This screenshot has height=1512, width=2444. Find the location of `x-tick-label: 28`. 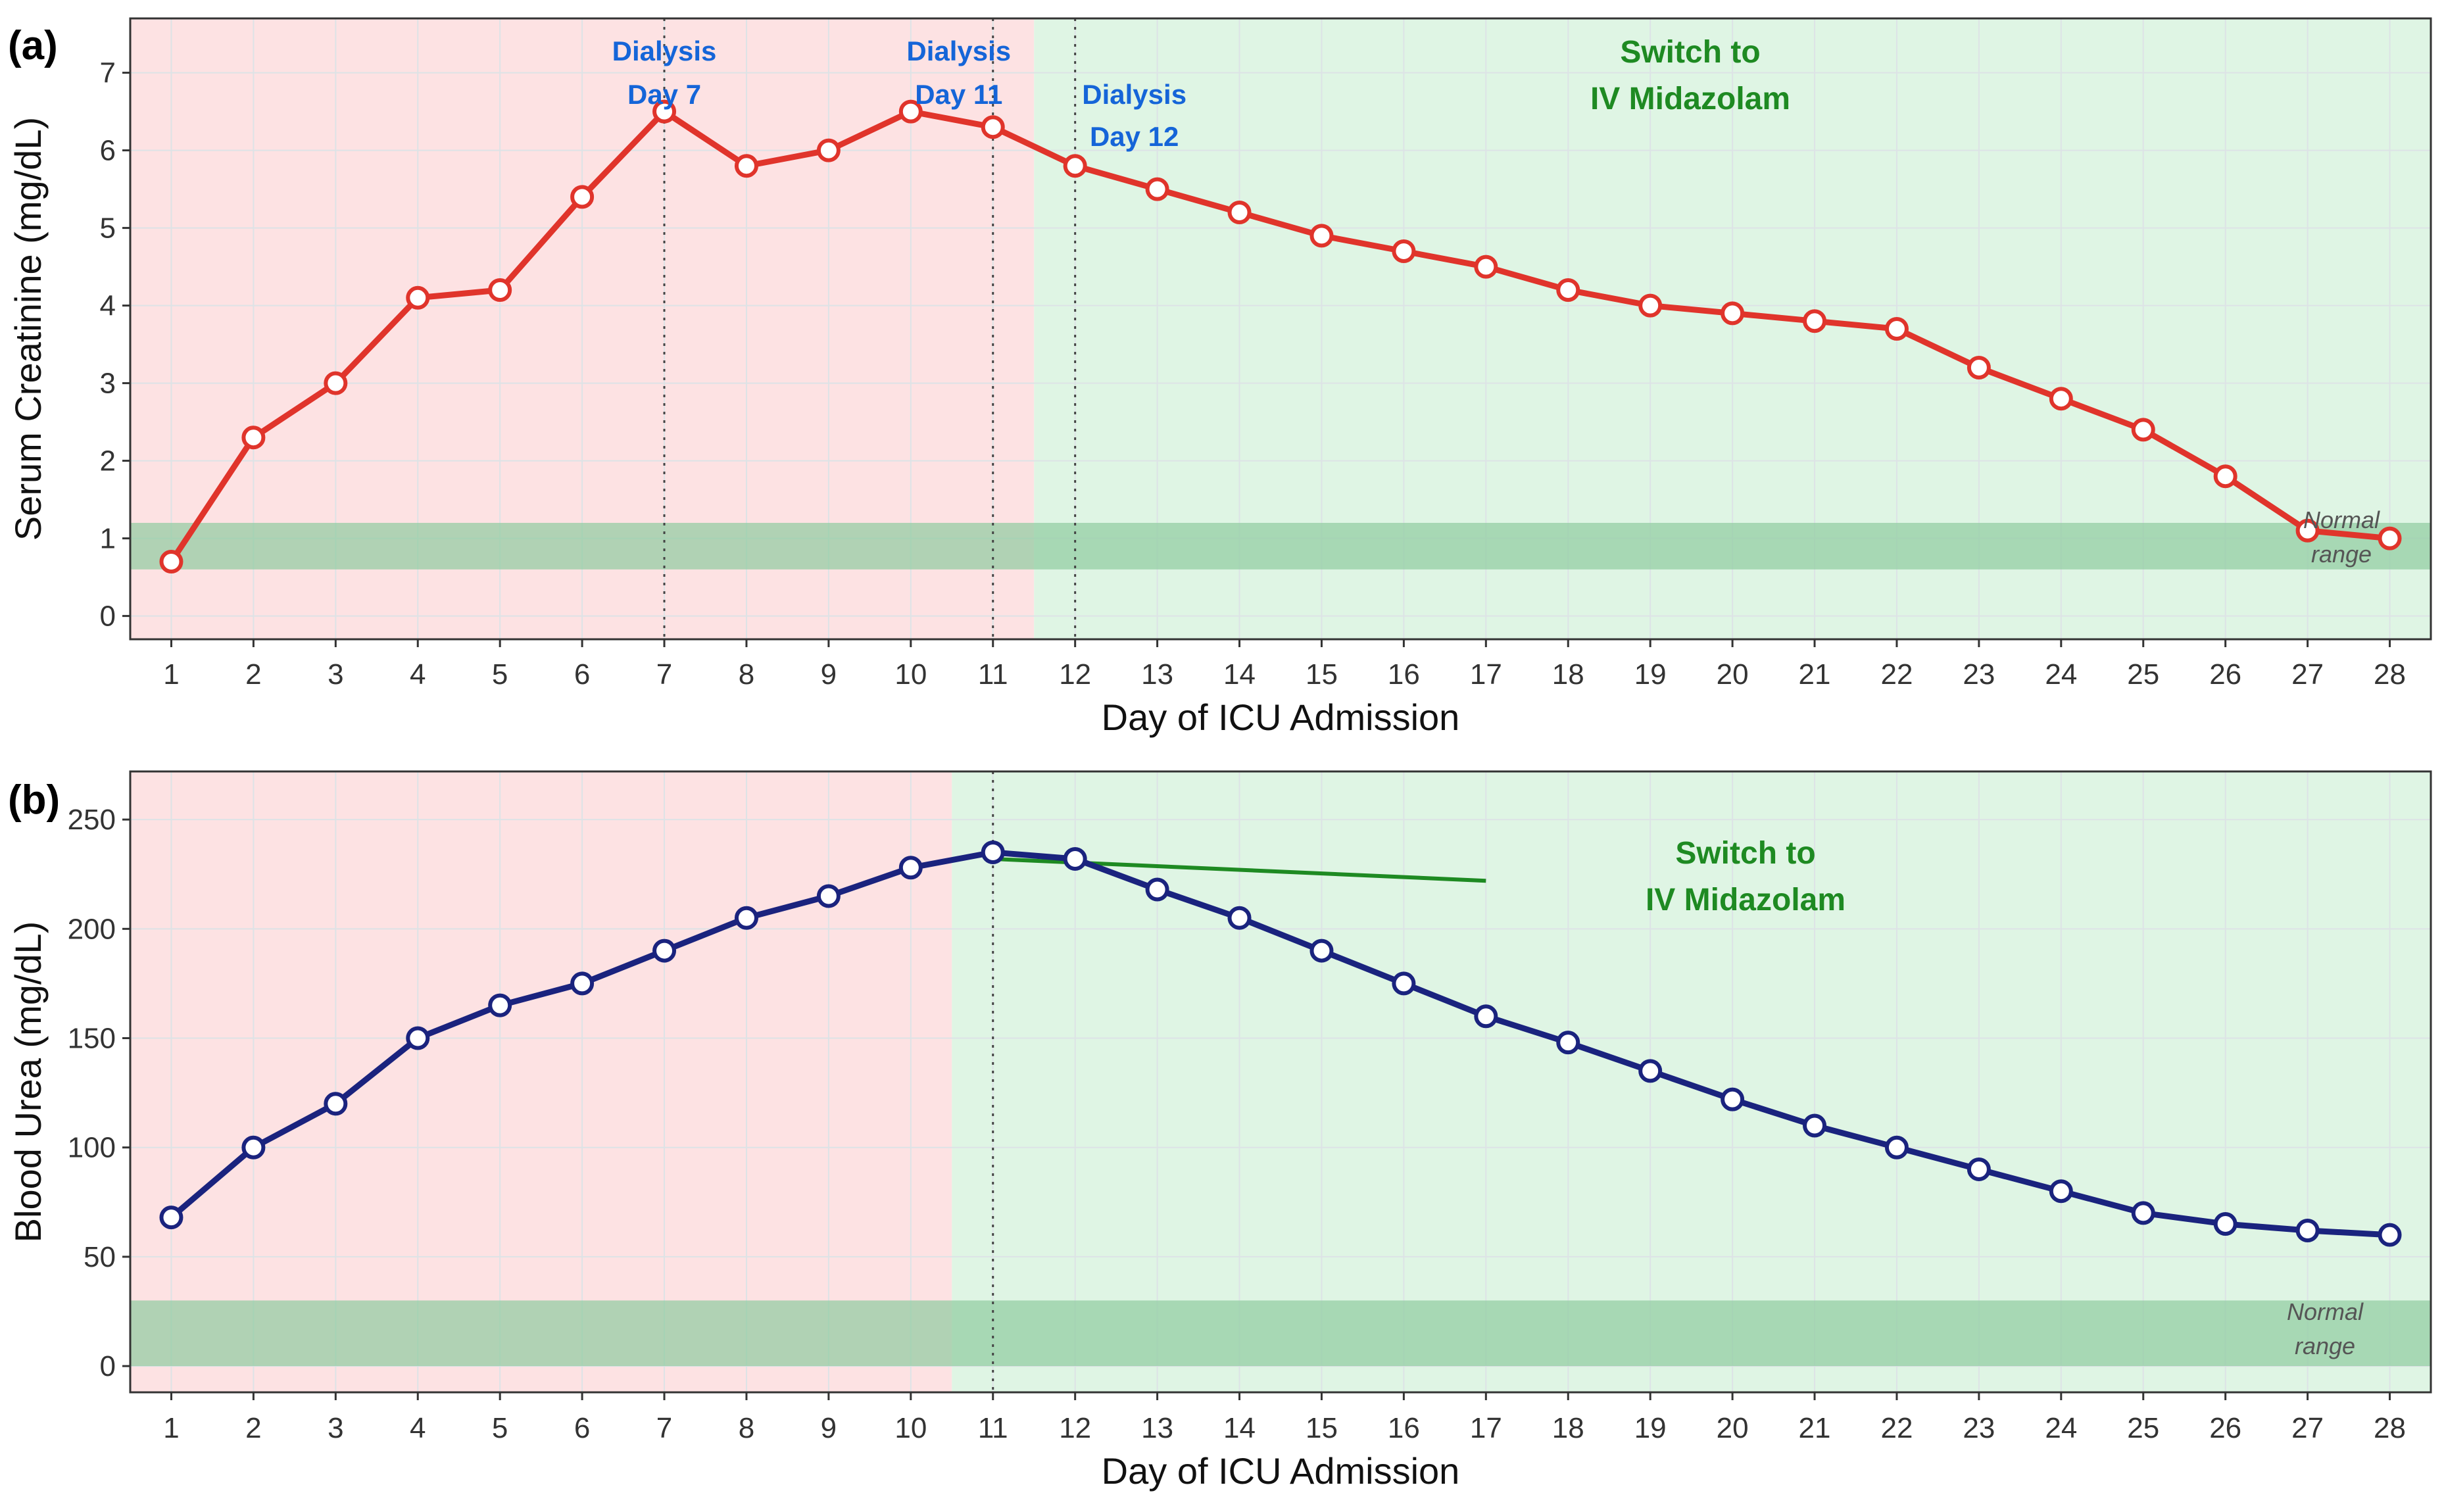

x-tick-label: 28 is located at coordinates (2390, 674).